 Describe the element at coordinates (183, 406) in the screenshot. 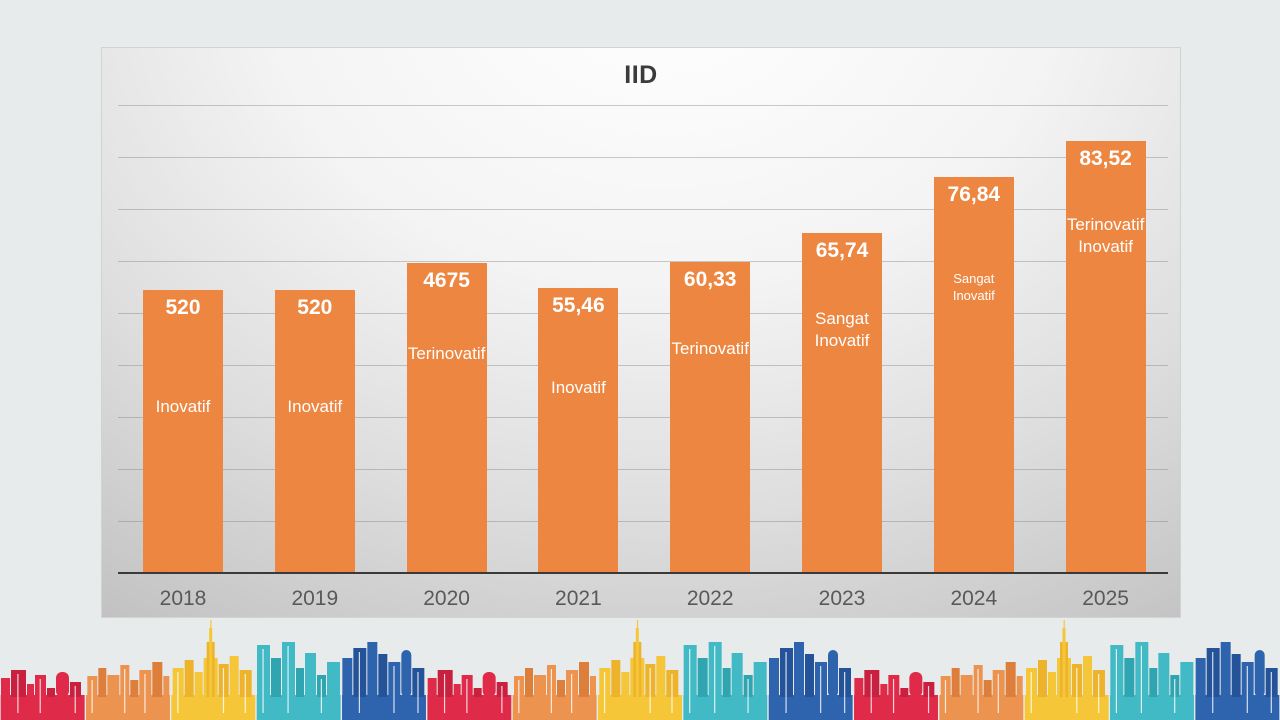

I see `bar-category-label: Inovatif` at that location.